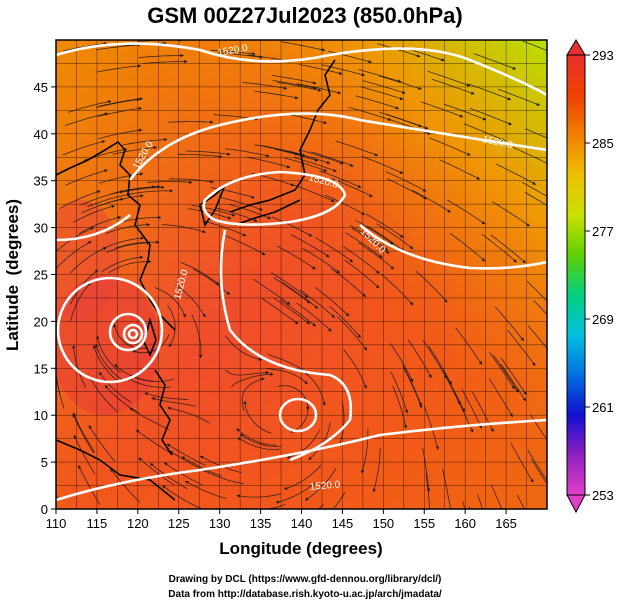 This screenshot has height=605, width=619. What do you see at coordinates (133, 334) in the screenshot?
I see `contour-typhoon-inner` at bounding box center [133, 334].